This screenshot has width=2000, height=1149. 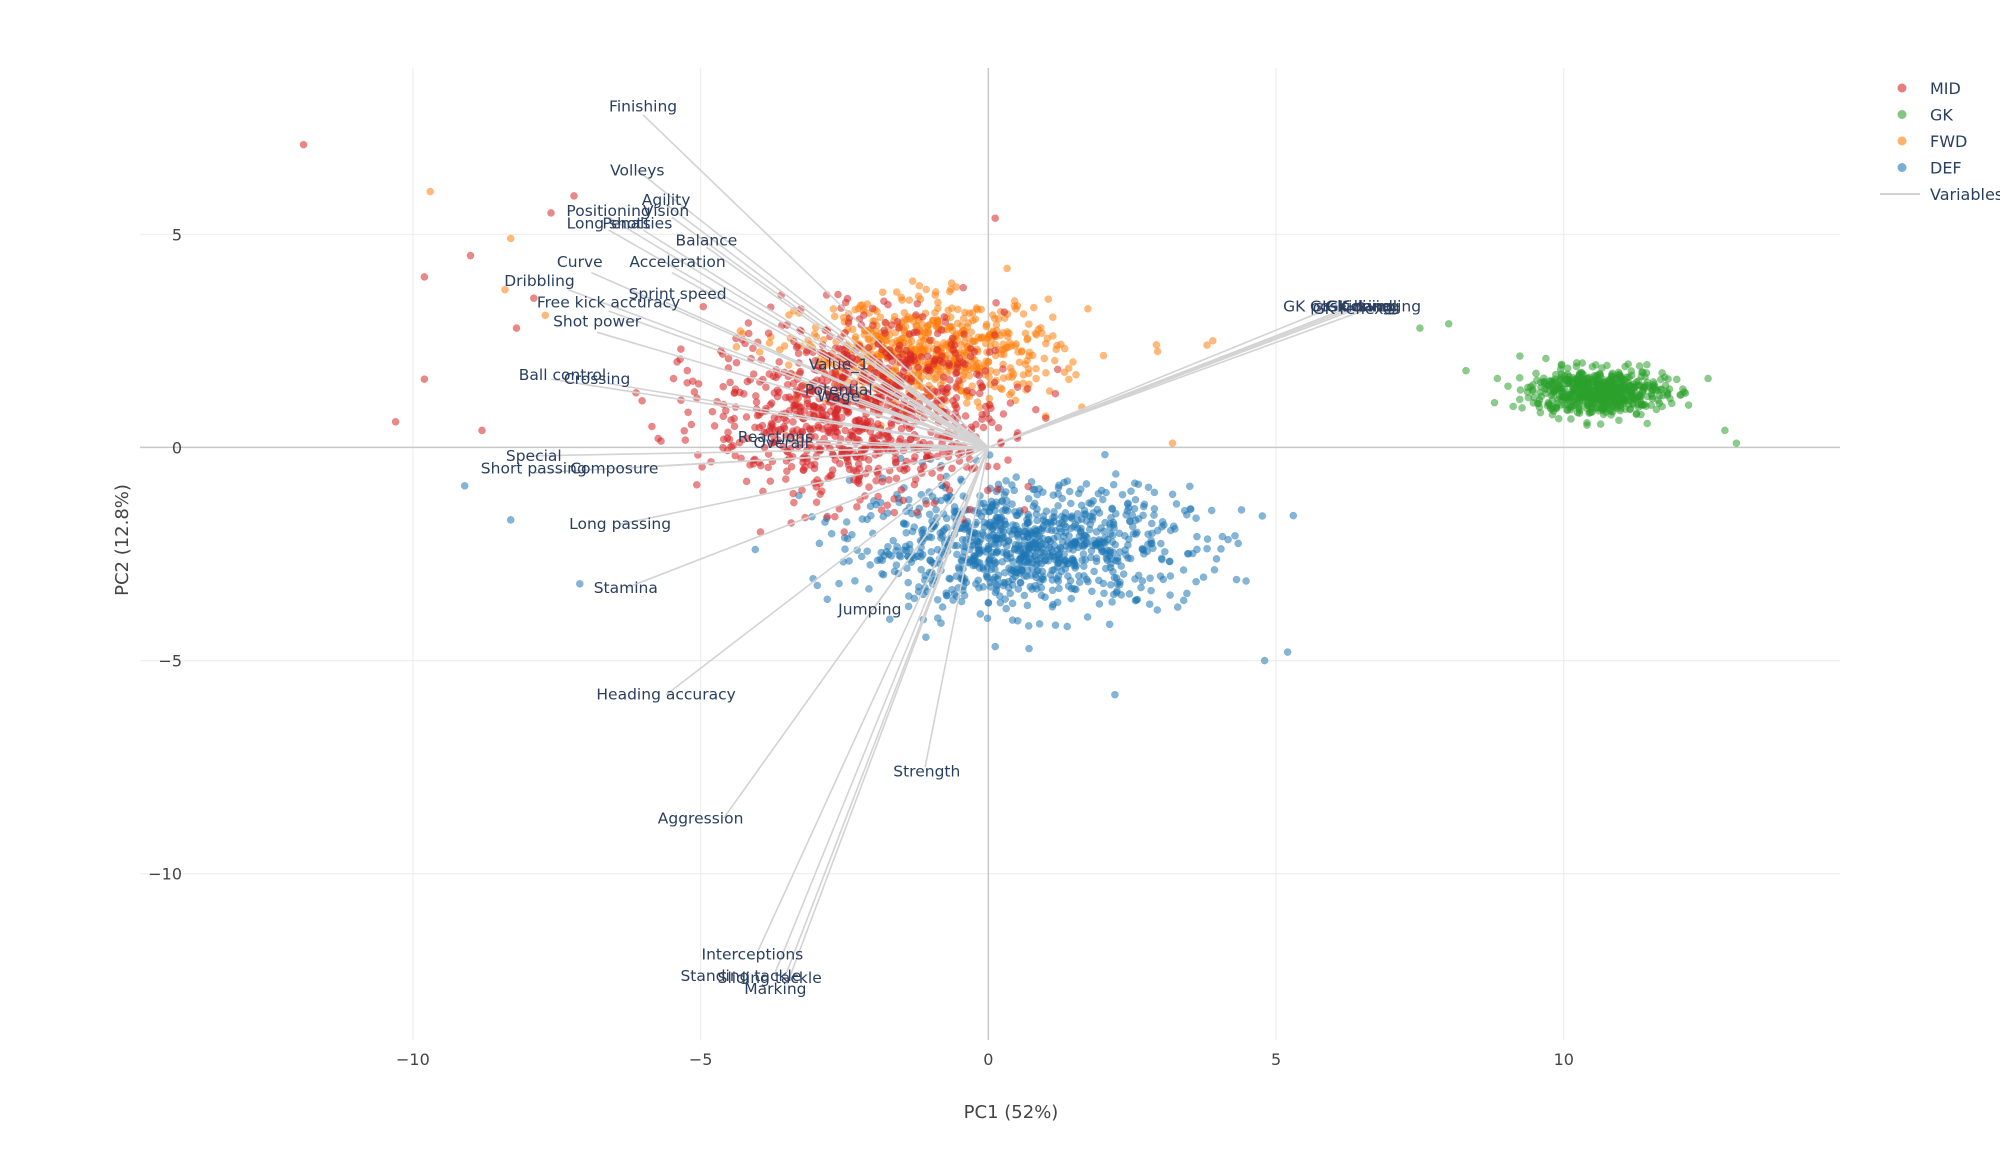 I want to click on legend-marker-mid, so click(x=1902, y=88).